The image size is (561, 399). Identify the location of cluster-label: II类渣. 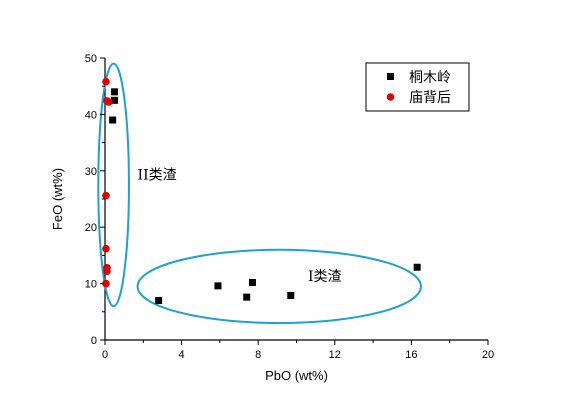
(157, 175).